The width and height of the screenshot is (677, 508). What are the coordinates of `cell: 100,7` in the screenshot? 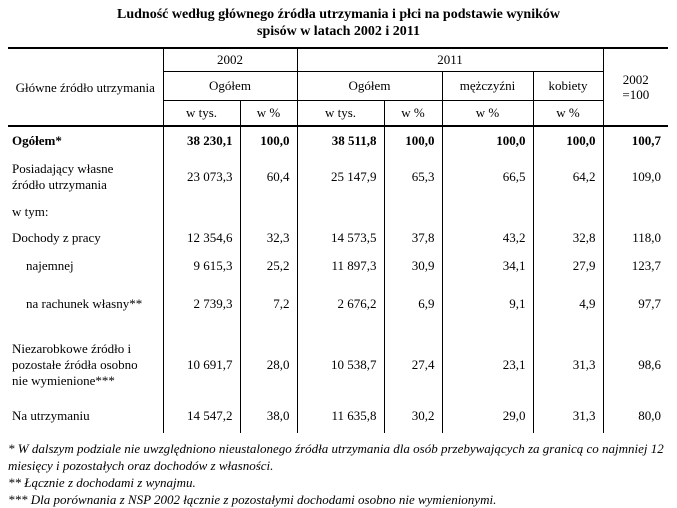 It's located at (635, 140).